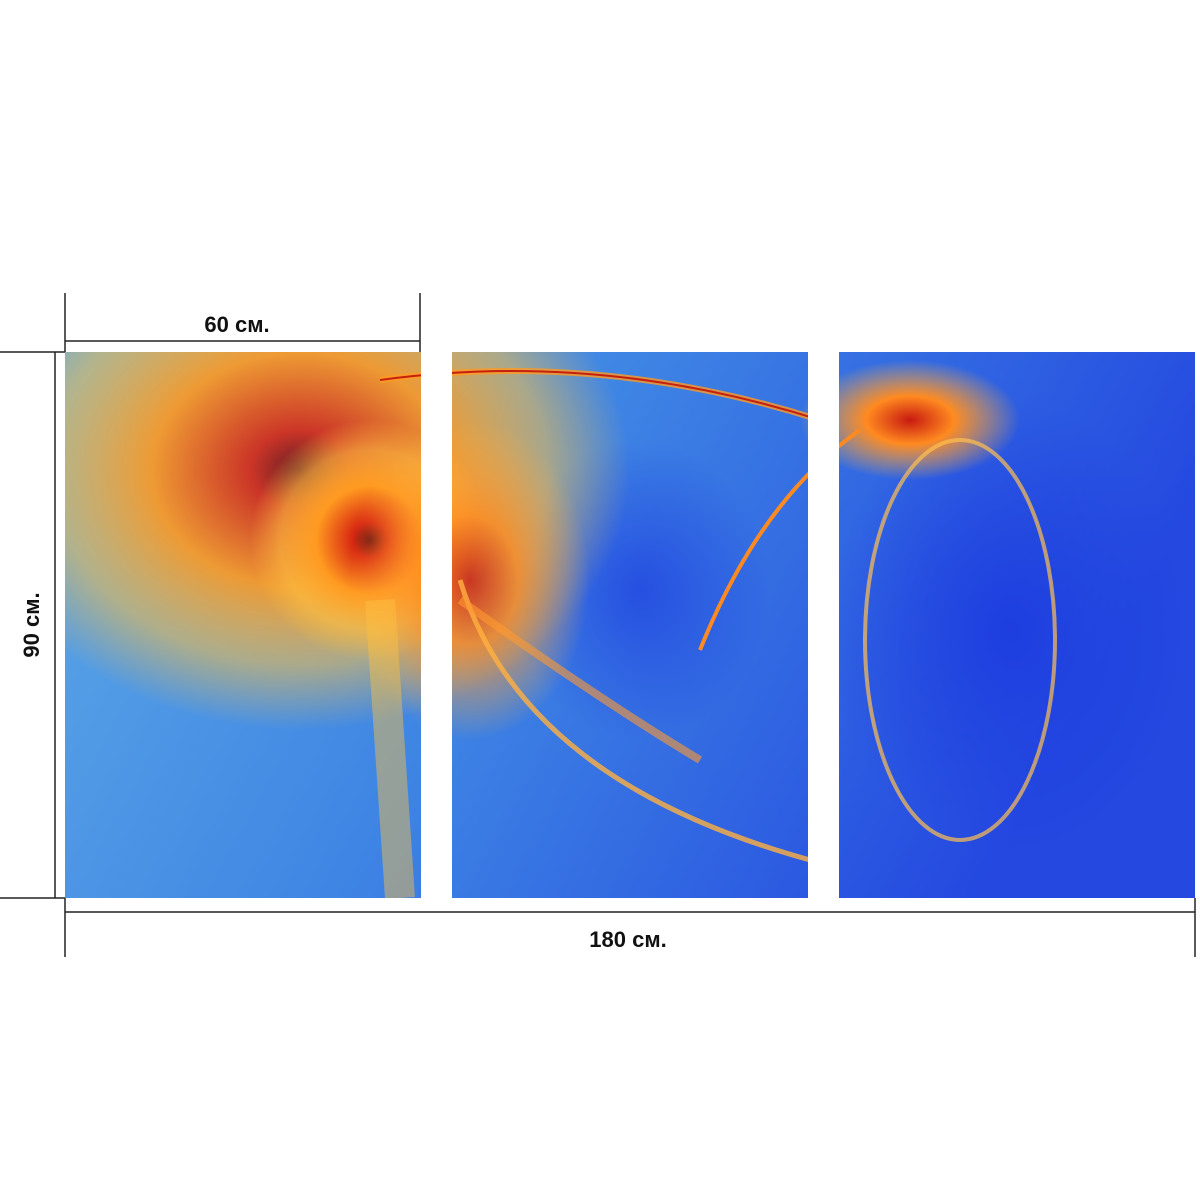  Describe the element at coordinates (236, 324) in the screenshot. I see `panel-width-label: 60 см.` at that location.